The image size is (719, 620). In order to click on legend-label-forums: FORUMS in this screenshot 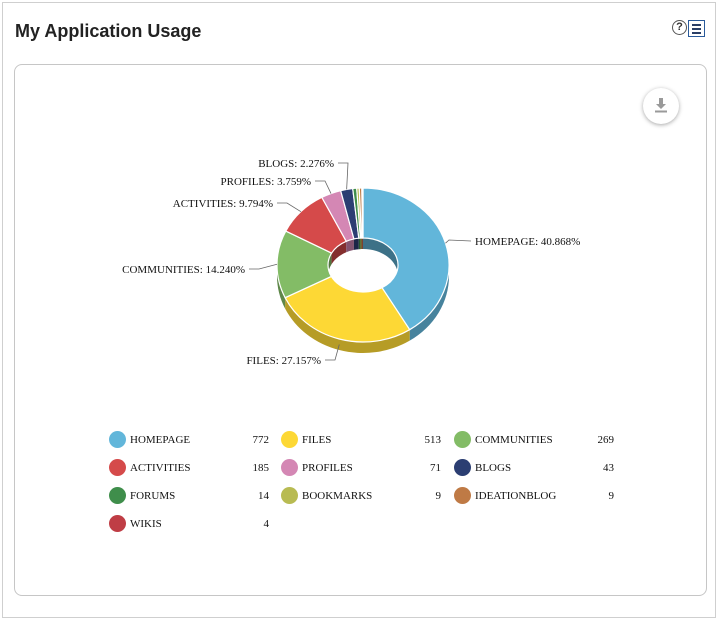, I will do `click(153, 496)`.